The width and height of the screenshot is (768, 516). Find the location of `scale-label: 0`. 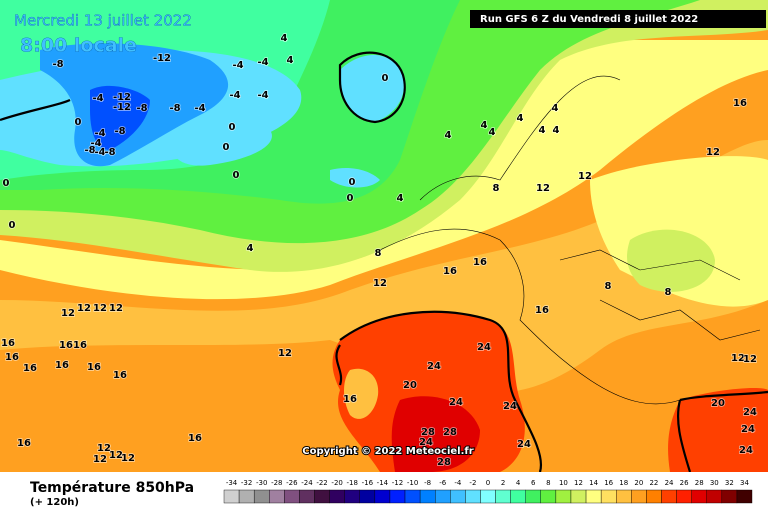

scale-label: 0 is located at coordinates (488, 483).